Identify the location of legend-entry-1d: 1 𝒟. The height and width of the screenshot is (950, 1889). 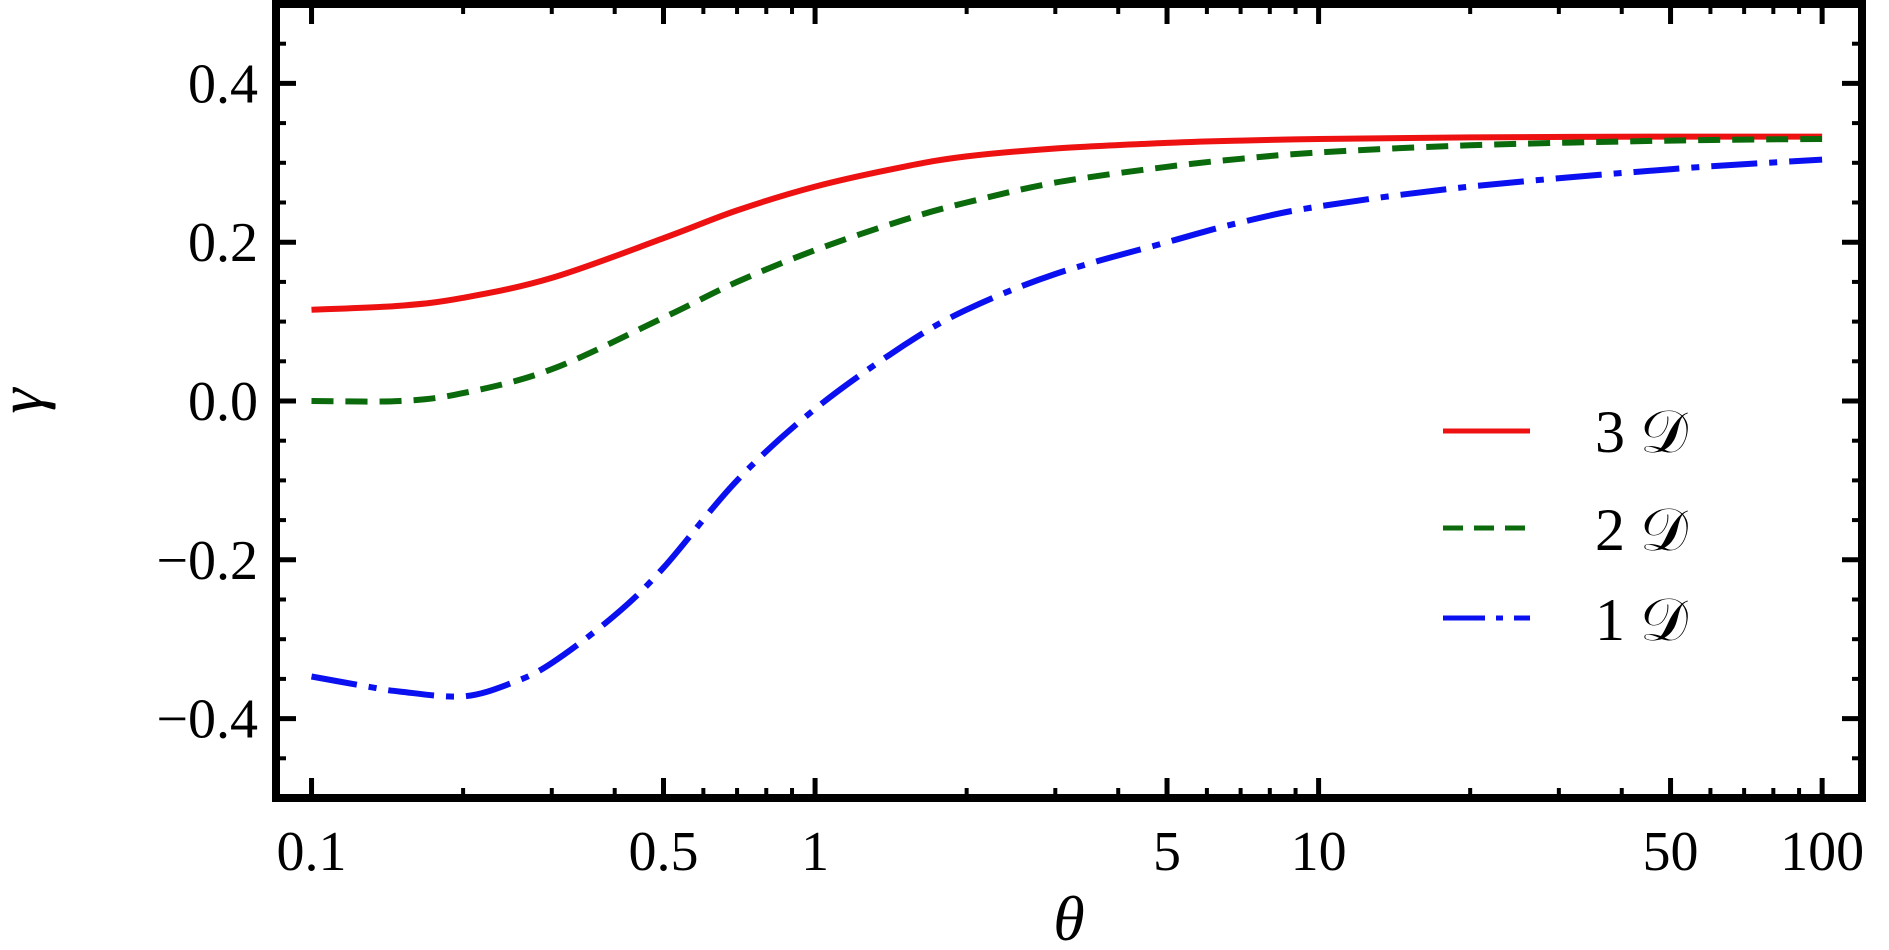
(1565, 620).